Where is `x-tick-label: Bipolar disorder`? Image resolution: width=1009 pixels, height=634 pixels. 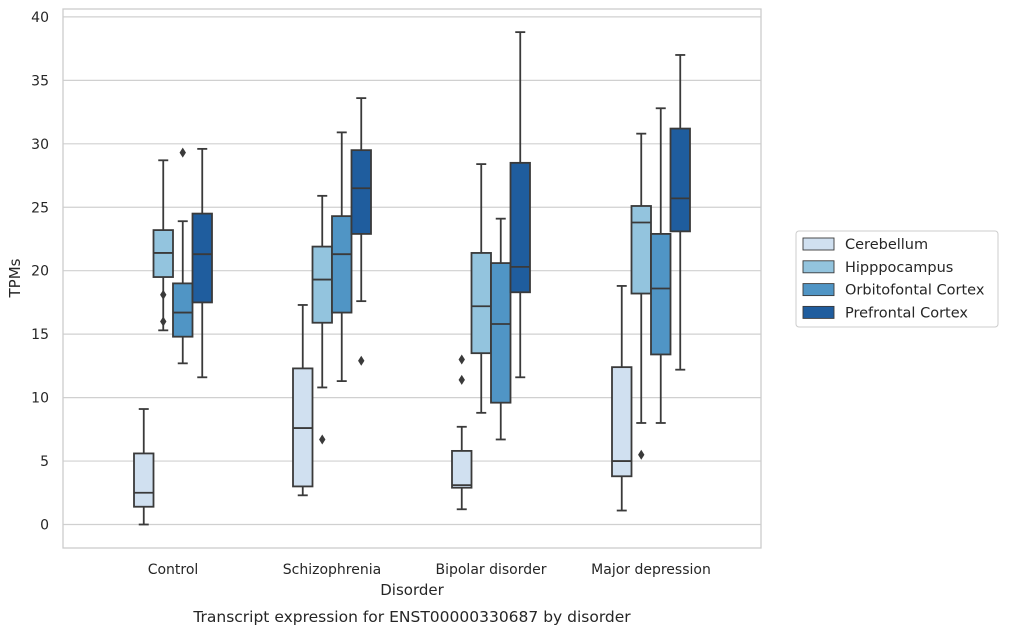 x-tick-label: Bipolar disorder is located at coordinates (490, 570).